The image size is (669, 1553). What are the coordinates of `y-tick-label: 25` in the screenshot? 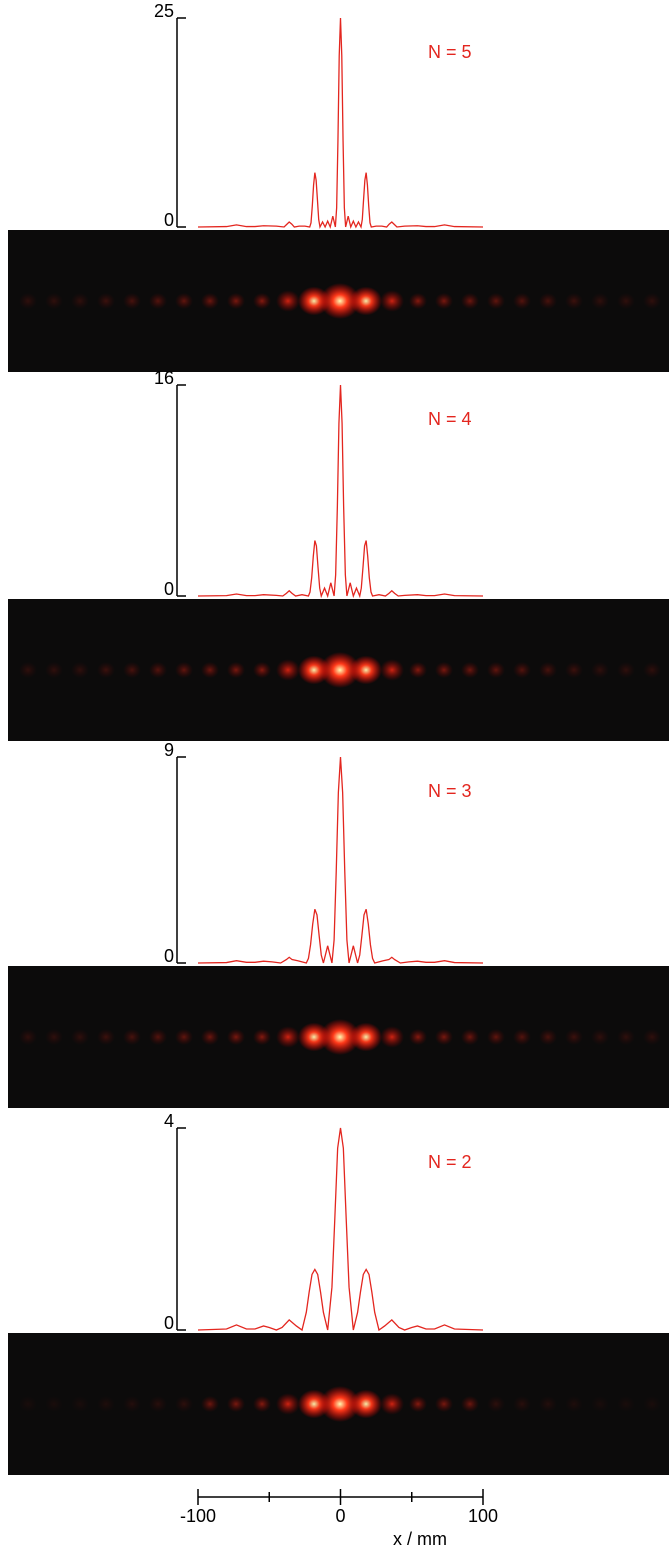 It's located at (164, 11).